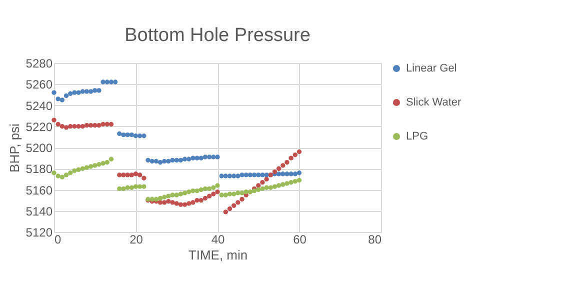 This screenshot has width=581, height=304. Describe the element at coordinates (375, 239) in the screenshot. I see `x-tick-label: 80` at that location.